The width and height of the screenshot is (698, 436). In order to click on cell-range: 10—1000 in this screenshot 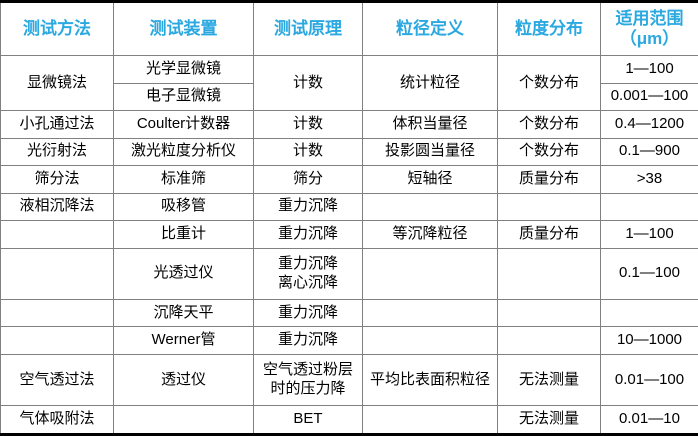, I will do `click(649, 340)`.